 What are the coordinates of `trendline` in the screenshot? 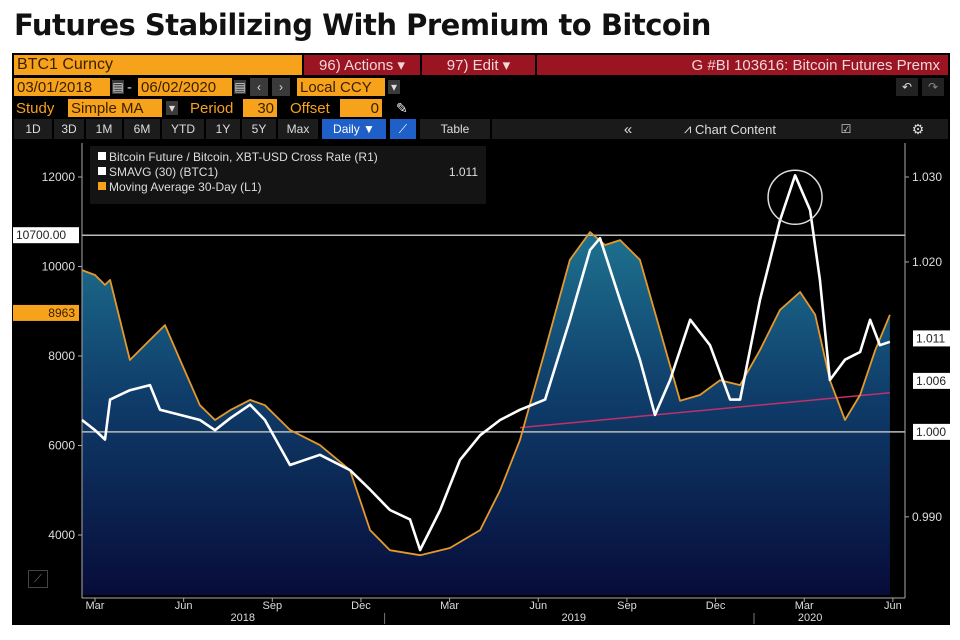 It's located at (704, 410).